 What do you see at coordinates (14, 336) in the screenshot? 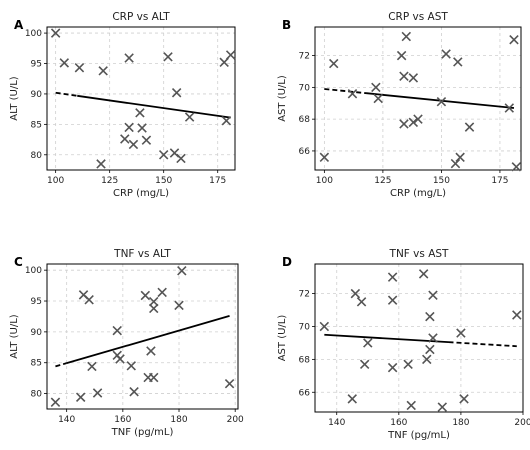
I see `y-axis-label: ALT (U/L)` at bounding box center [14, 336].